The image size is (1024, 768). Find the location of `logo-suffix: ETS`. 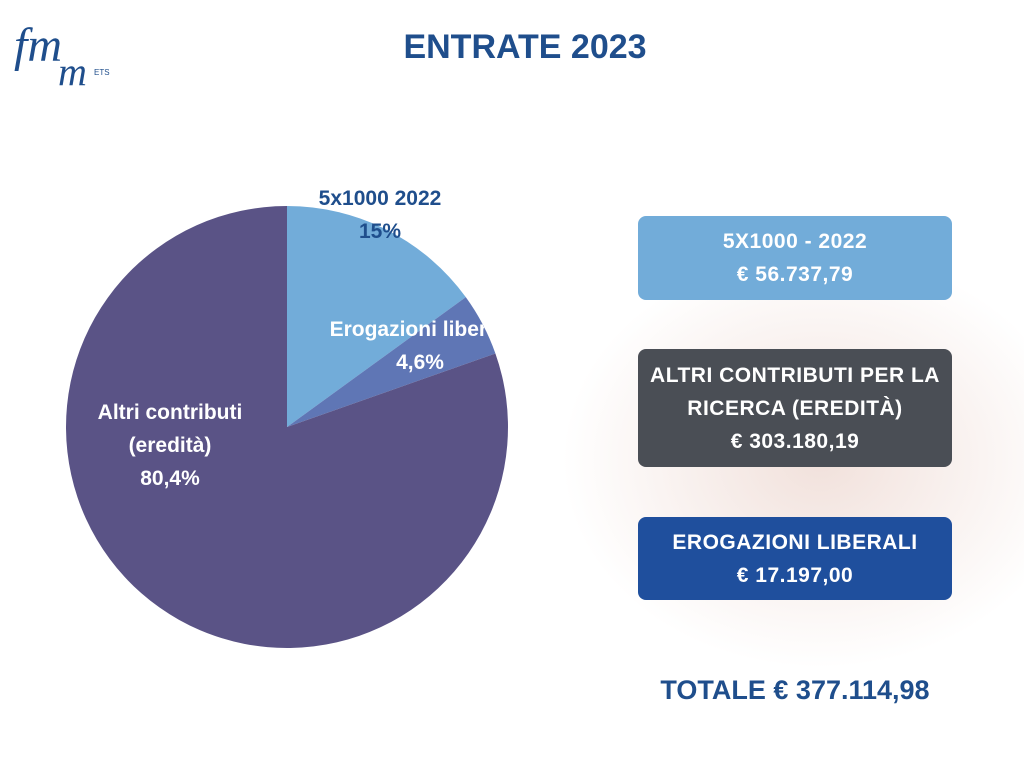

logo-suffix: ETS is located at coordinates (102, 72).